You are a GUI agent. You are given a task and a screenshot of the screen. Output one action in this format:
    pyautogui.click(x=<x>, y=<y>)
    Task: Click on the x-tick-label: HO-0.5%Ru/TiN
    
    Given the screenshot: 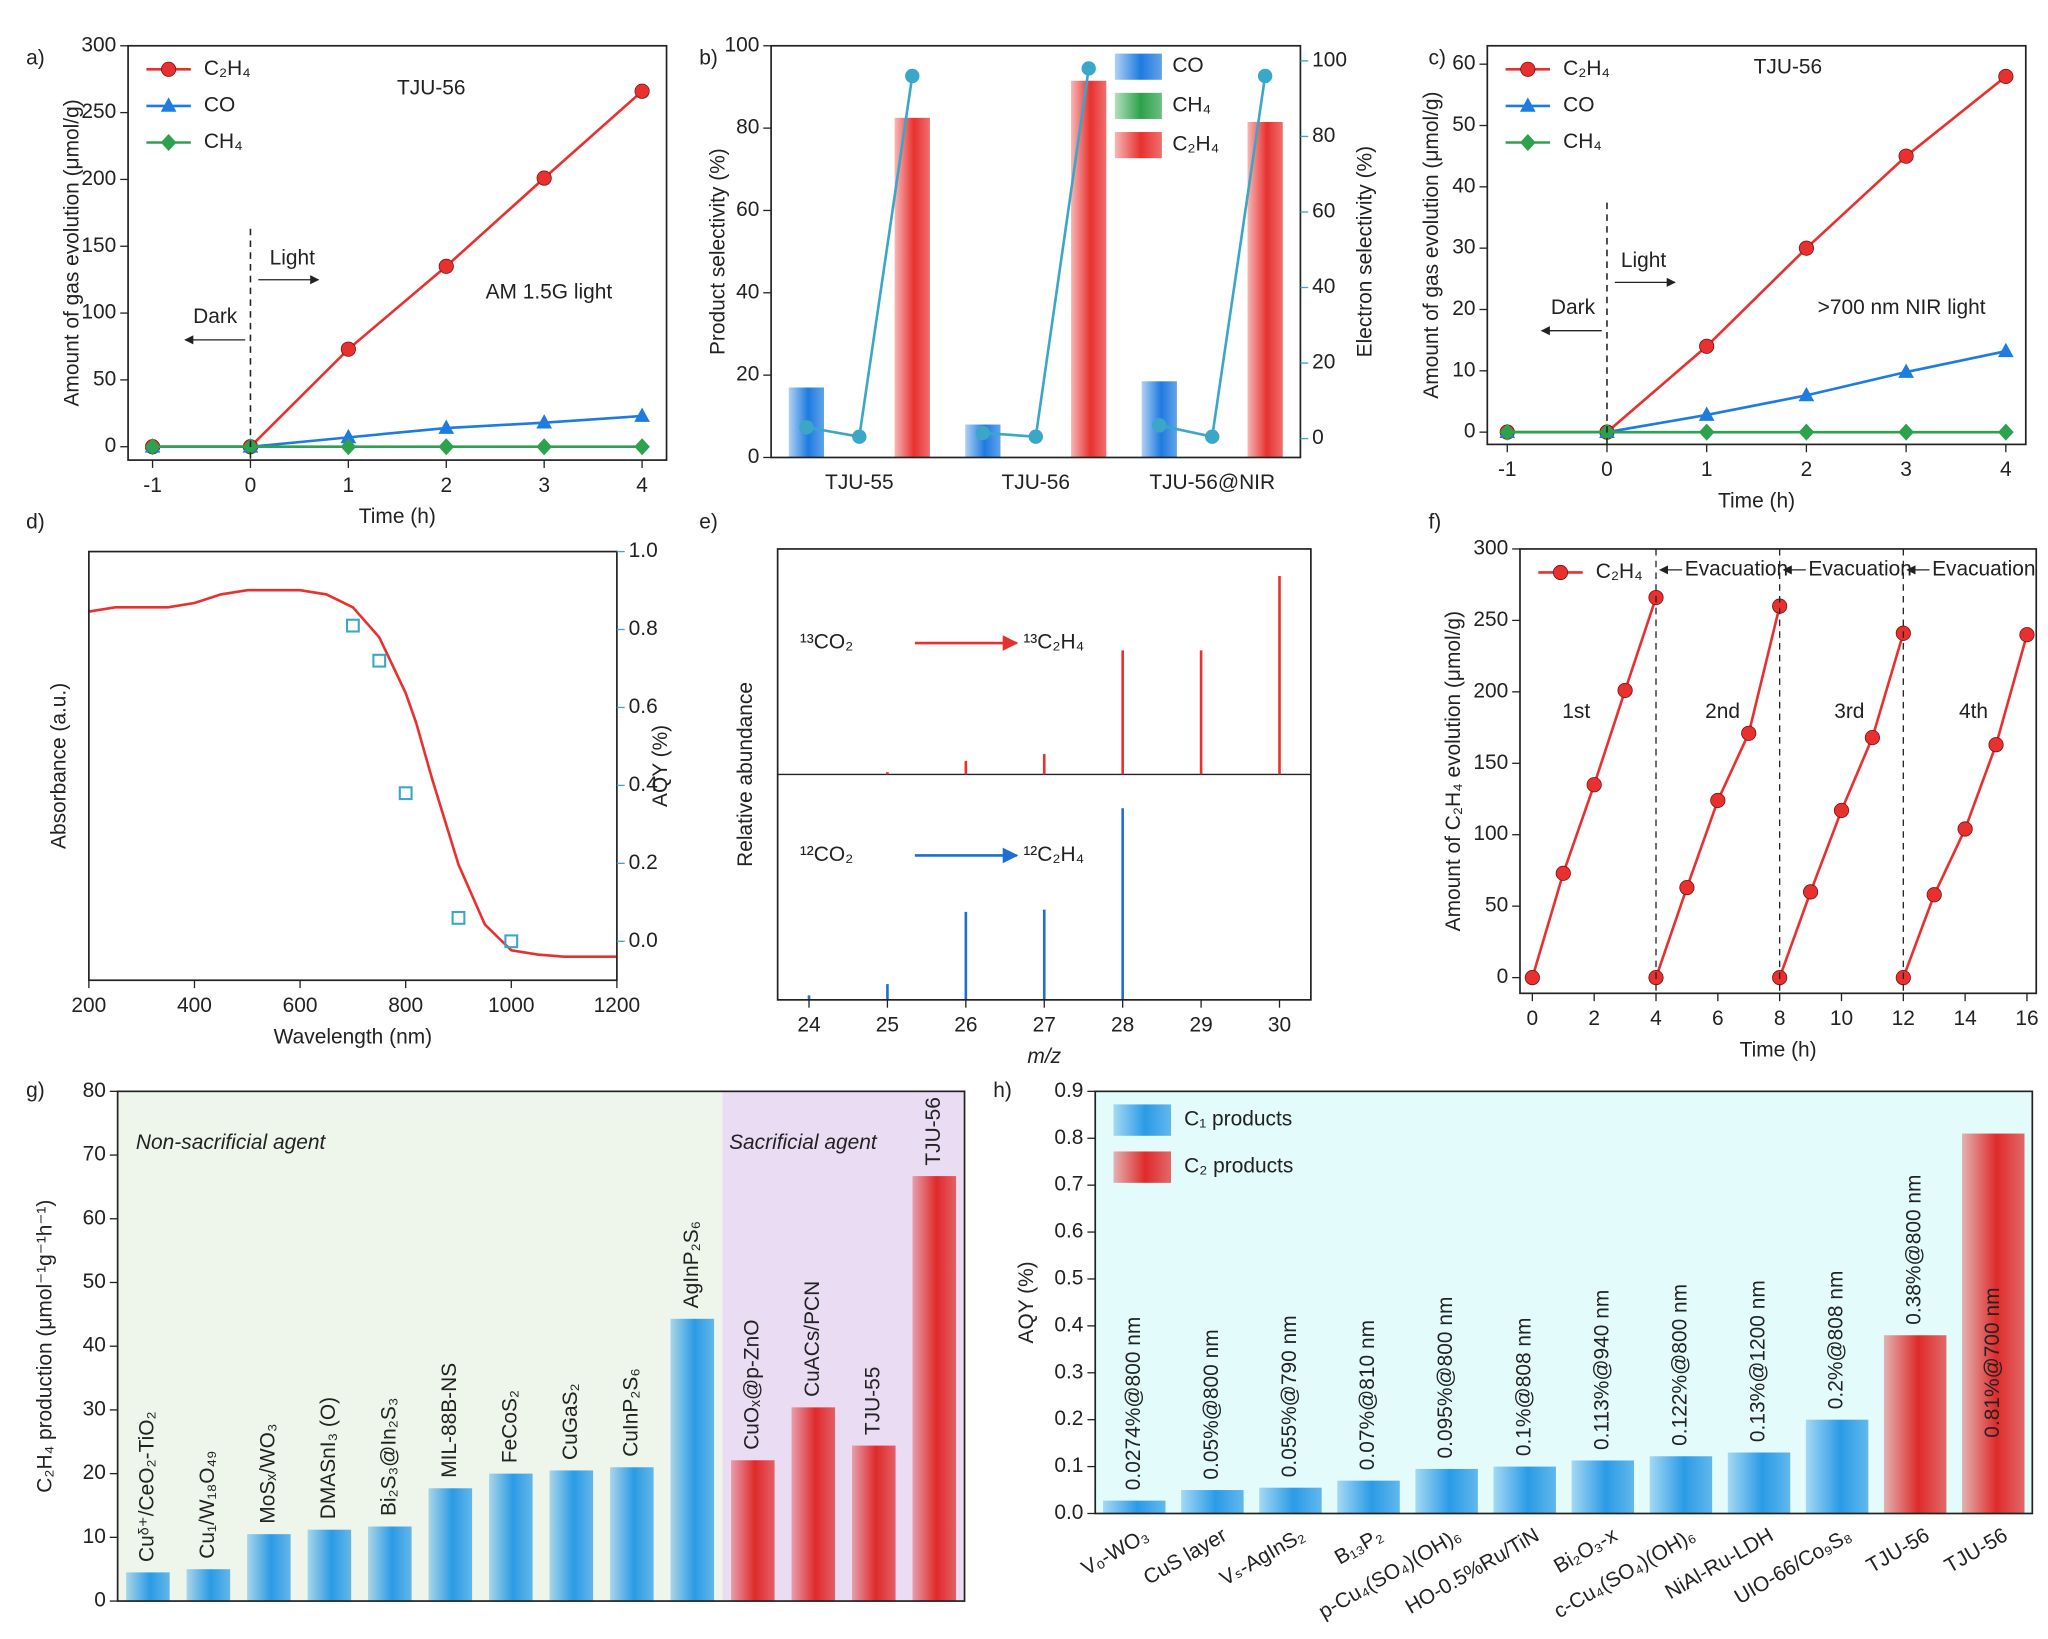 What is the action you would take?
    pyautogui.click(x=1472, y=1571)
    